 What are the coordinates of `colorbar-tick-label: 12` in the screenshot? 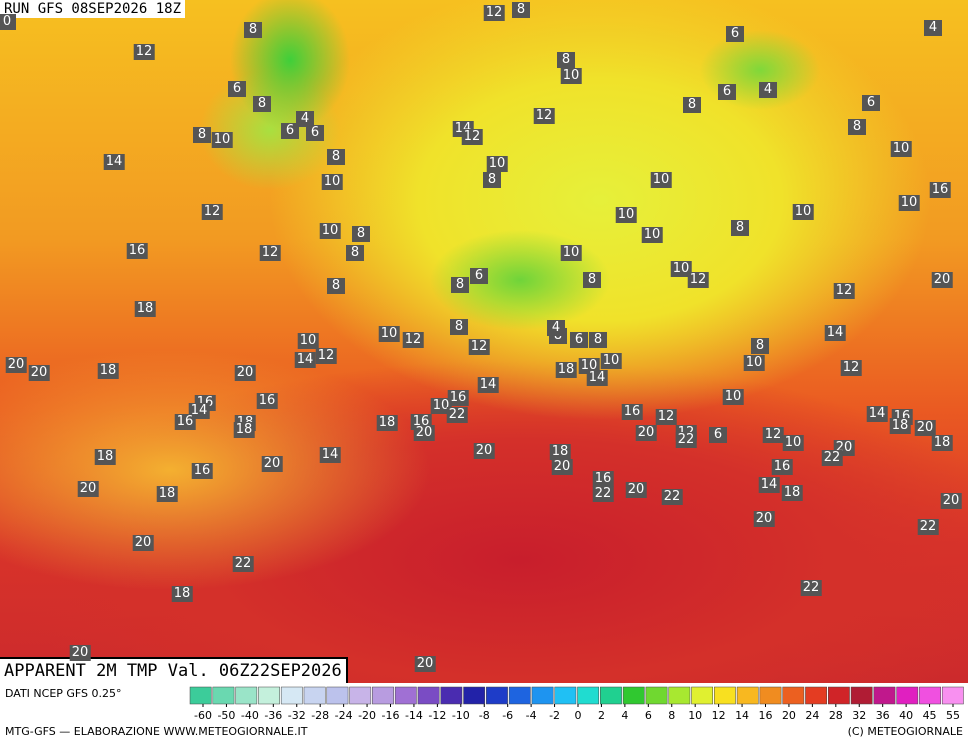 It's located at (719, 715).